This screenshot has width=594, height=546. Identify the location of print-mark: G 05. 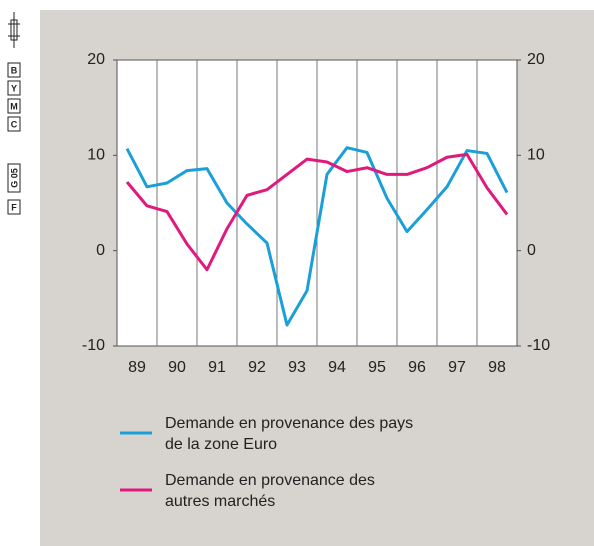
(14, 178).